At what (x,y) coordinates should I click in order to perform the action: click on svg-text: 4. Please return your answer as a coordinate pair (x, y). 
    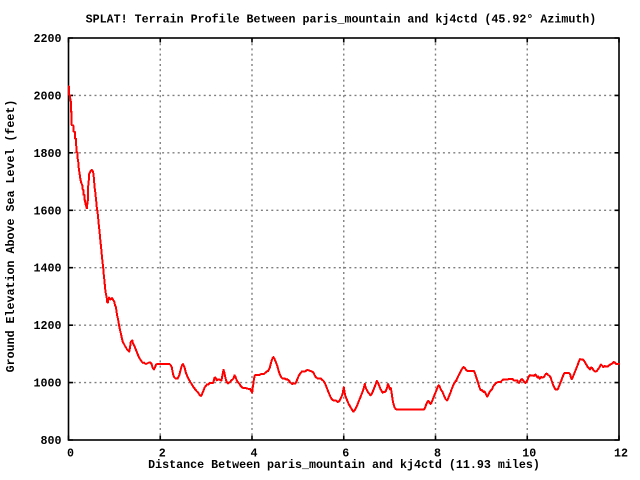
    Looking at the image, I should click on (254, 454).